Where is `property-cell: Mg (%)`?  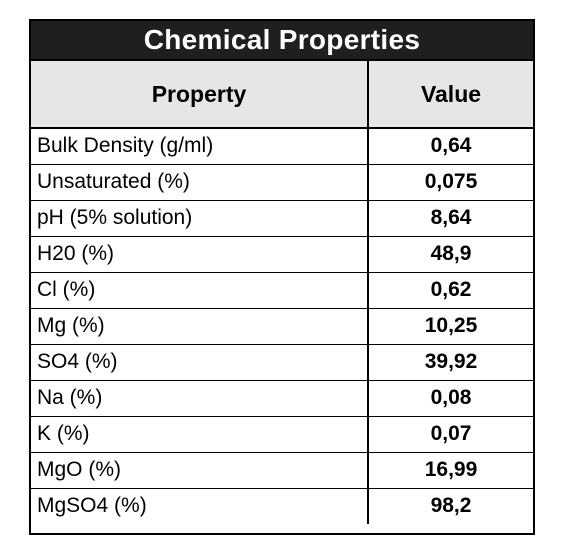 property-cell: Mg (%) is located at coordinates (200, 326).